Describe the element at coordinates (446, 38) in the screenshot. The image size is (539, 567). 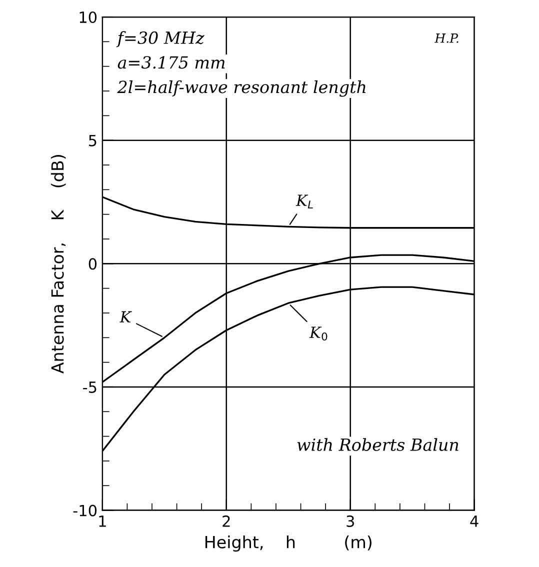
I see `annotation: H.P.` at that location.